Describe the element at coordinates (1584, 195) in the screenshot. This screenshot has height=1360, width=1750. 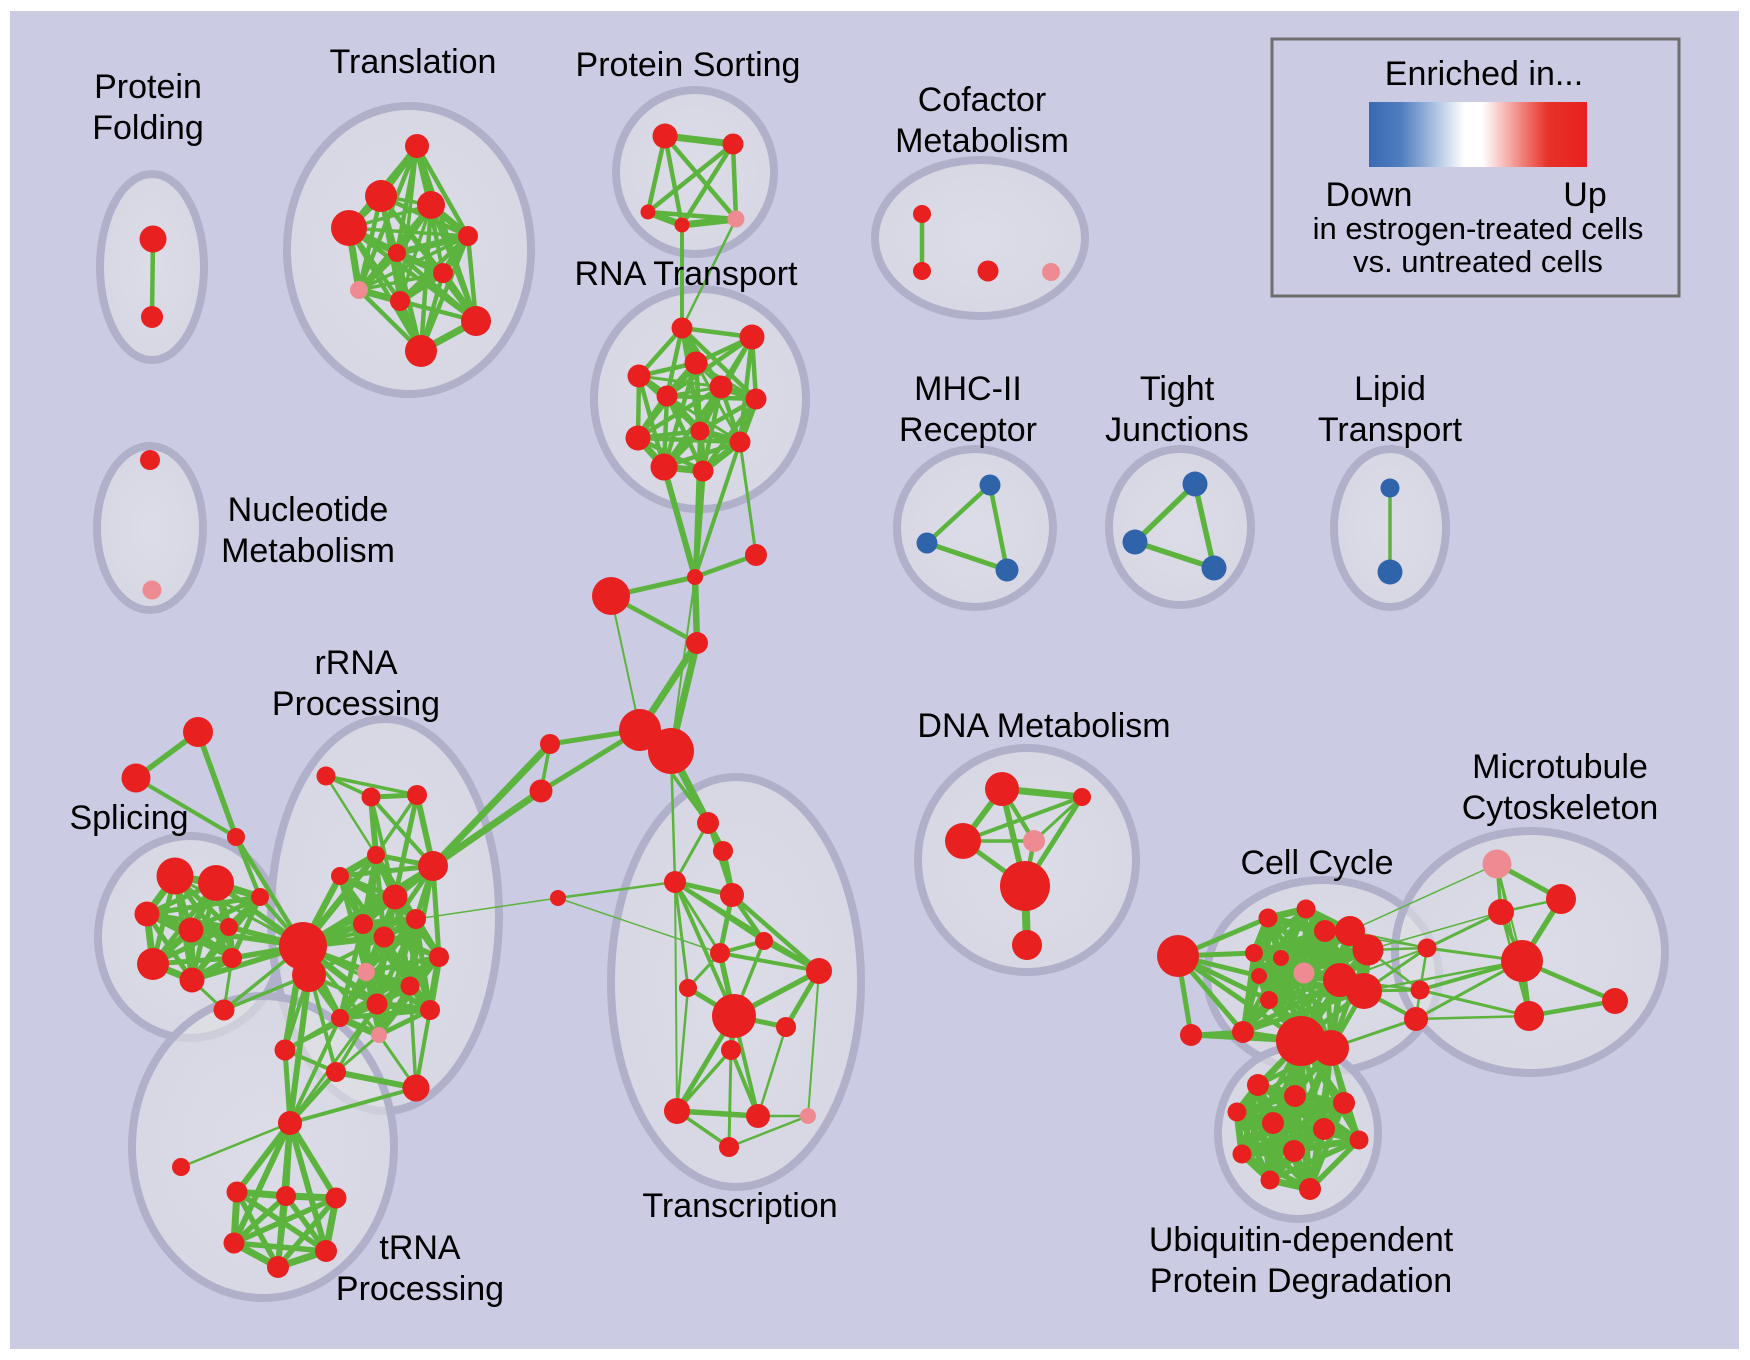
I see `svg-text: Up` at that location.